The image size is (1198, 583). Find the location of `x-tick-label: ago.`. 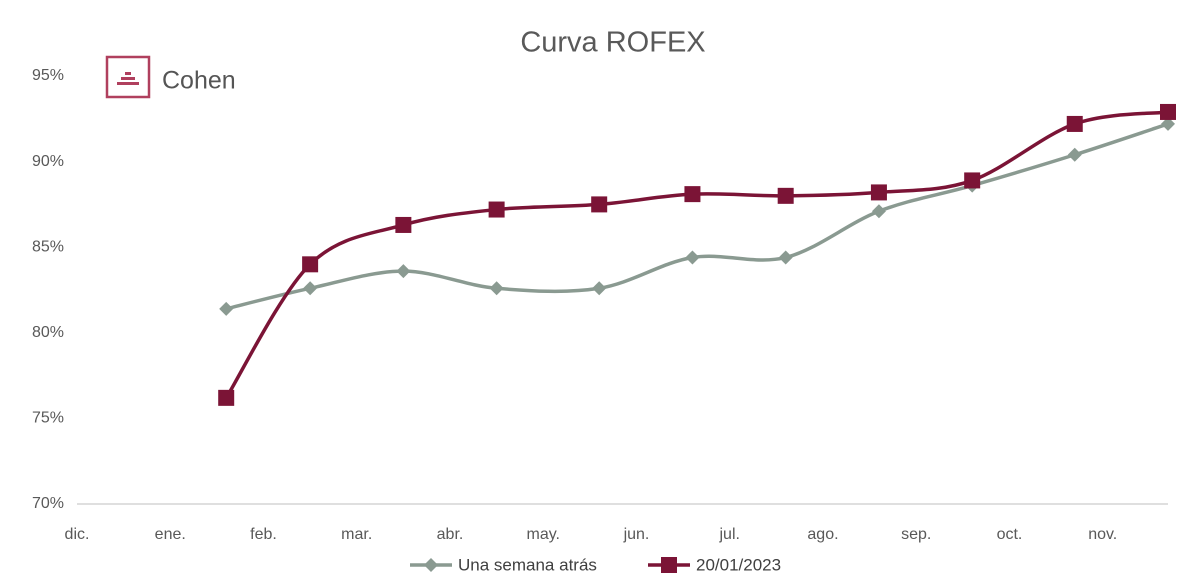

x-tick-label: ago. is located at coordinates (822, 534).